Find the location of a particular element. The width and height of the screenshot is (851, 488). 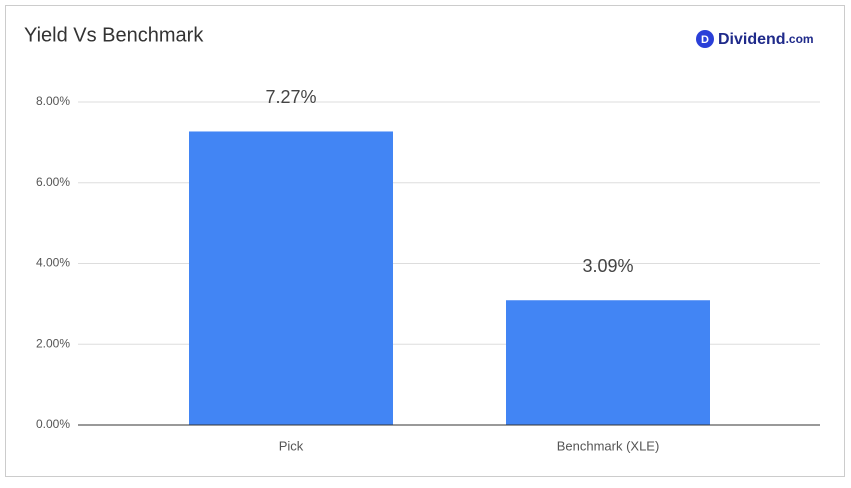

brand-name: Dividend.com is located at coordinates (766, 39).